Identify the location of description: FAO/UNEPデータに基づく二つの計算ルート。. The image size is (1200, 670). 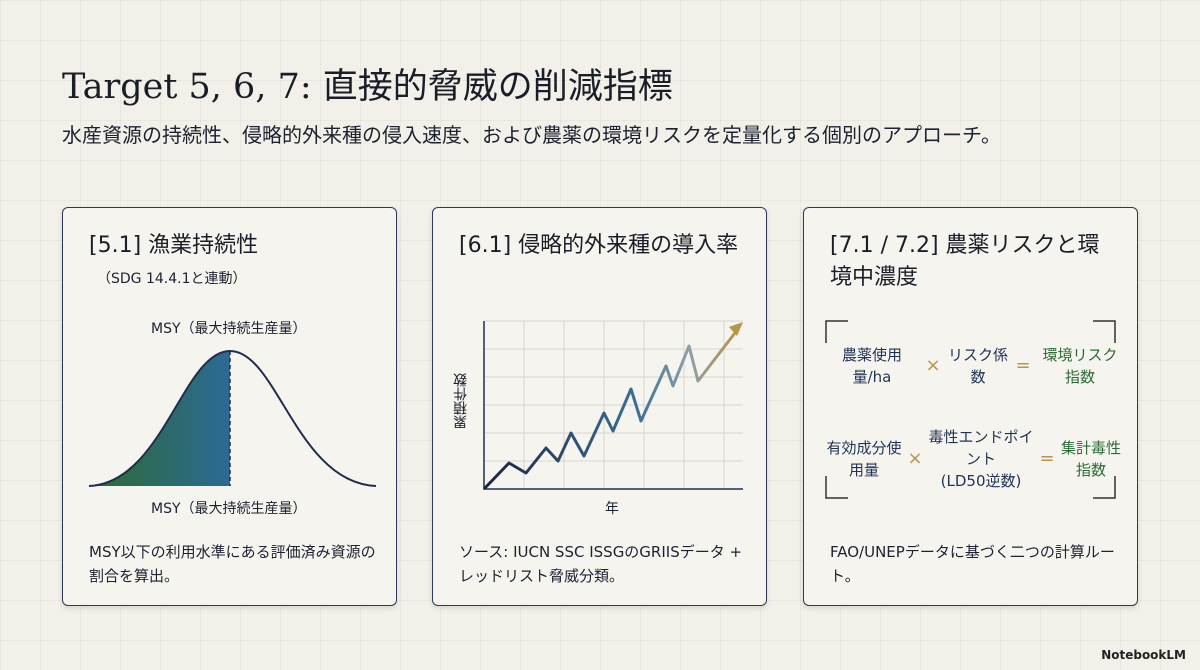
(972, 564).